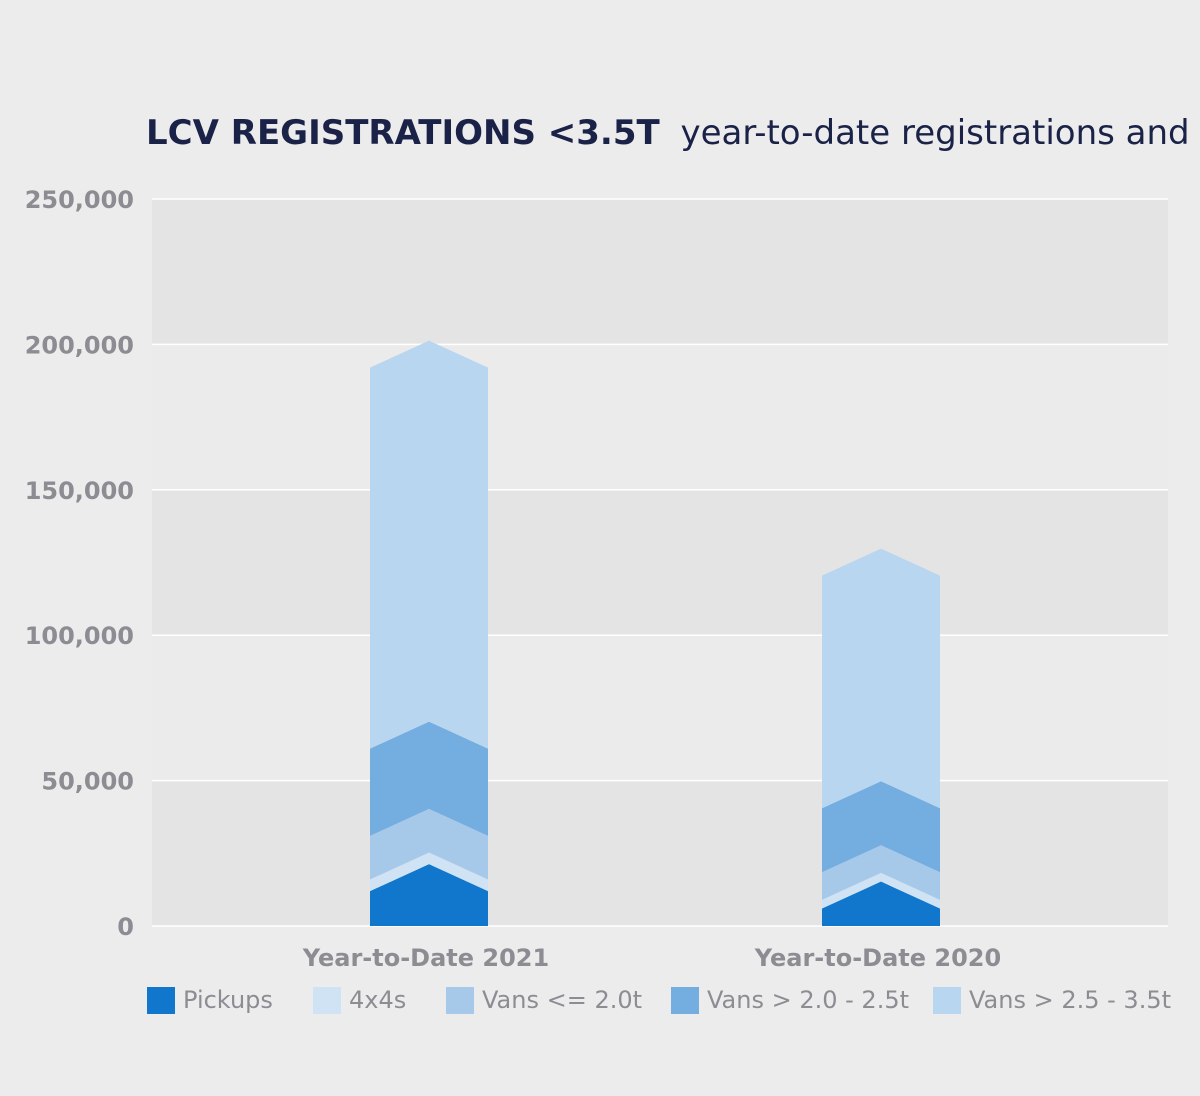  Describe the element at coordinates (87, 782) in the screenshot. I see `y-tick-label: 50,000` at that location.